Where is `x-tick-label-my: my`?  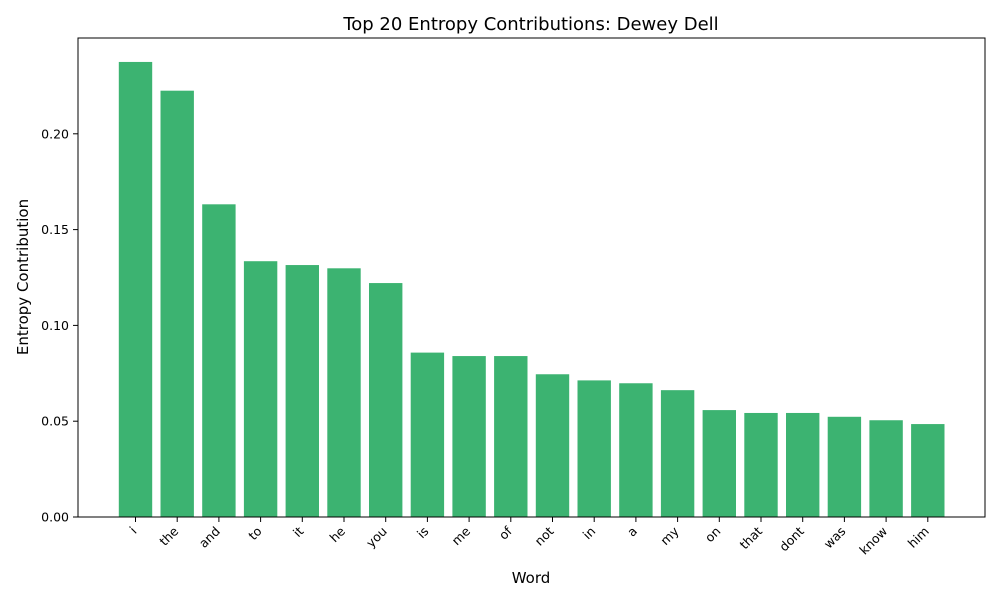 x-tick-label-my: my is located at coordinates (669, 535).